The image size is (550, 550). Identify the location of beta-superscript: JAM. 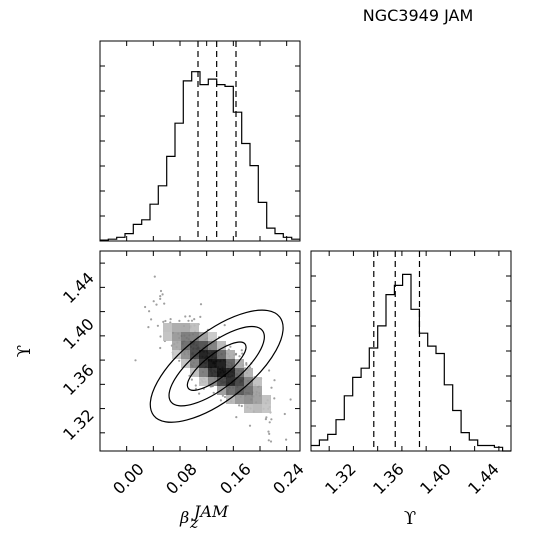
(210, 511).